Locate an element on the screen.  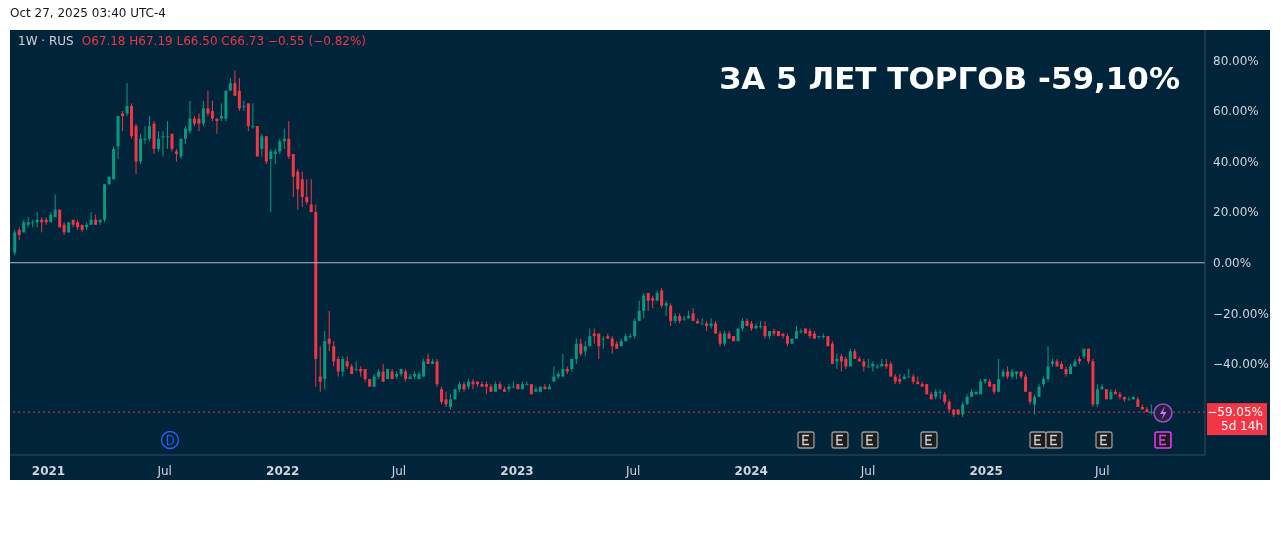
text: Oct 27, 2025 03:40 UTC-4 is located at coordinates (88, 13).